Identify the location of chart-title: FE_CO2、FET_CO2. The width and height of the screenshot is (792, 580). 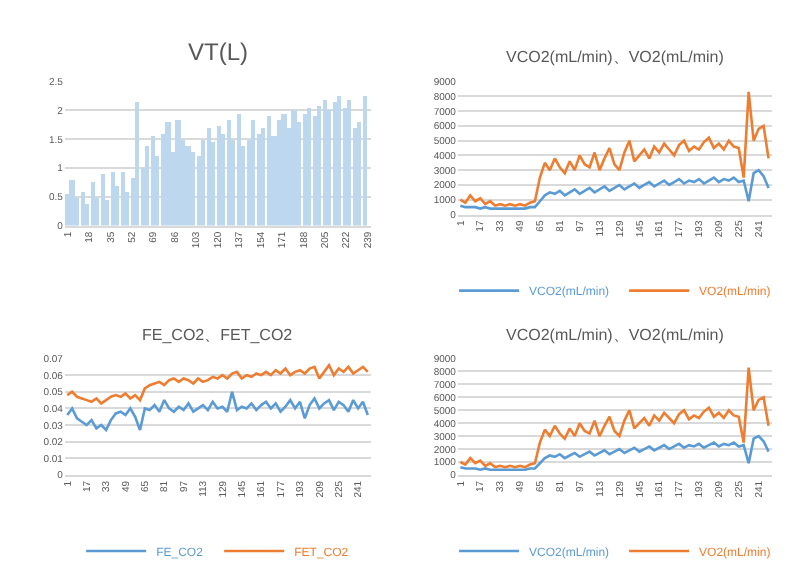
(218, 335).